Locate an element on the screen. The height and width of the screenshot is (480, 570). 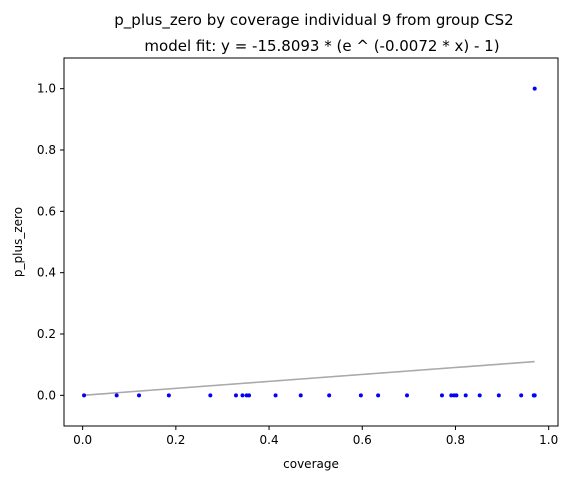
x-axis-ticks: 0.0 0.2 0.4 0.6 0.8 1.0 is located at coordinates (315, 436).